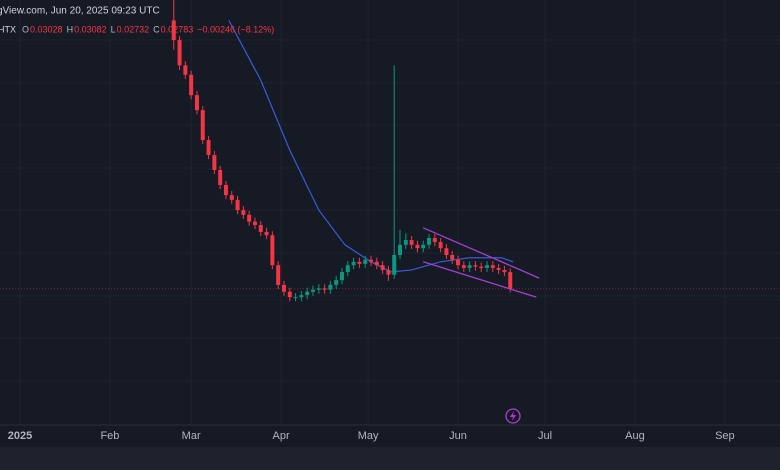  I want to click on x-tick-label: Apr, so click(281, 436).